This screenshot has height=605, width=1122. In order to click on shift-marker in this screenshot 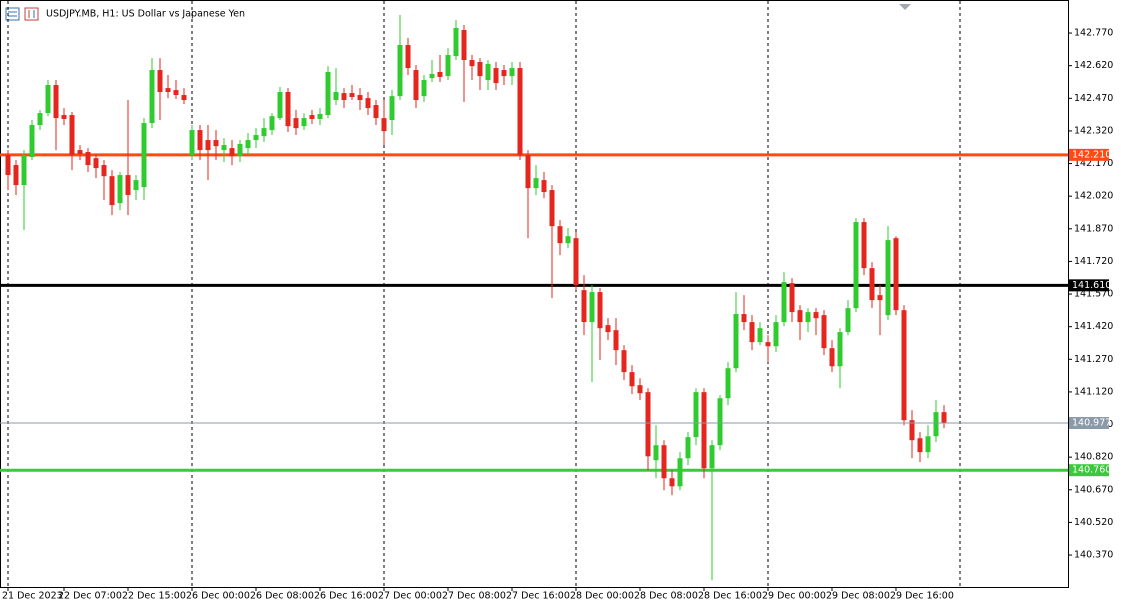, I will do `click(905, 7)`.